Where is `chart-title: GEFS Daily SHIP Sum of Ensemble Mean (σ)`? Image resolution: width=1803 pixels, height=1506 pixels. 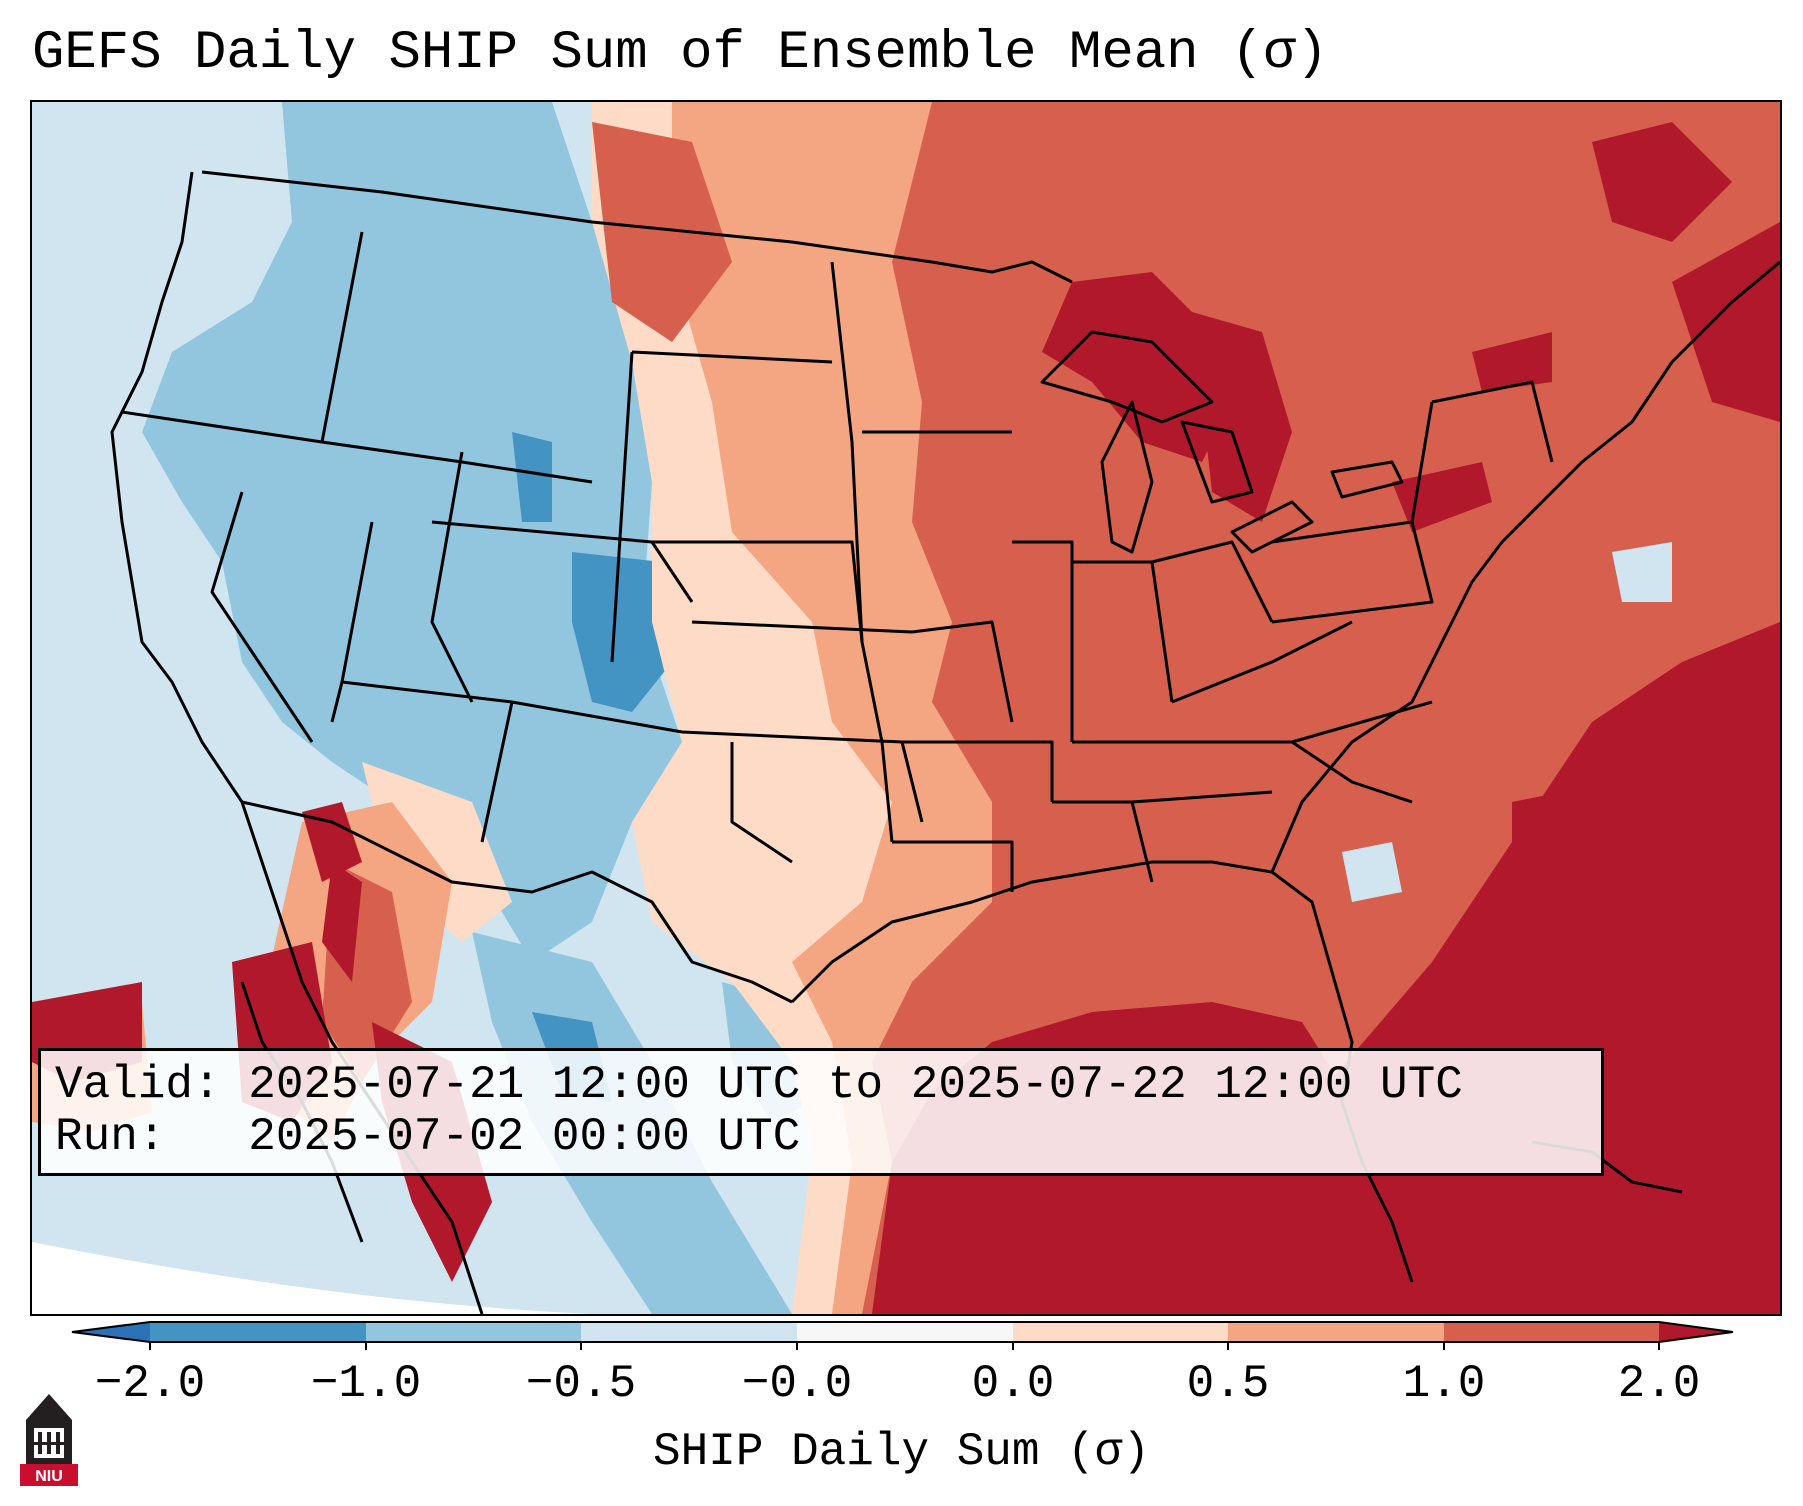 chart-title: GEFS Daily SHIP Sum of Ensemble Mean (σ) is located at coordinates (680, 53).